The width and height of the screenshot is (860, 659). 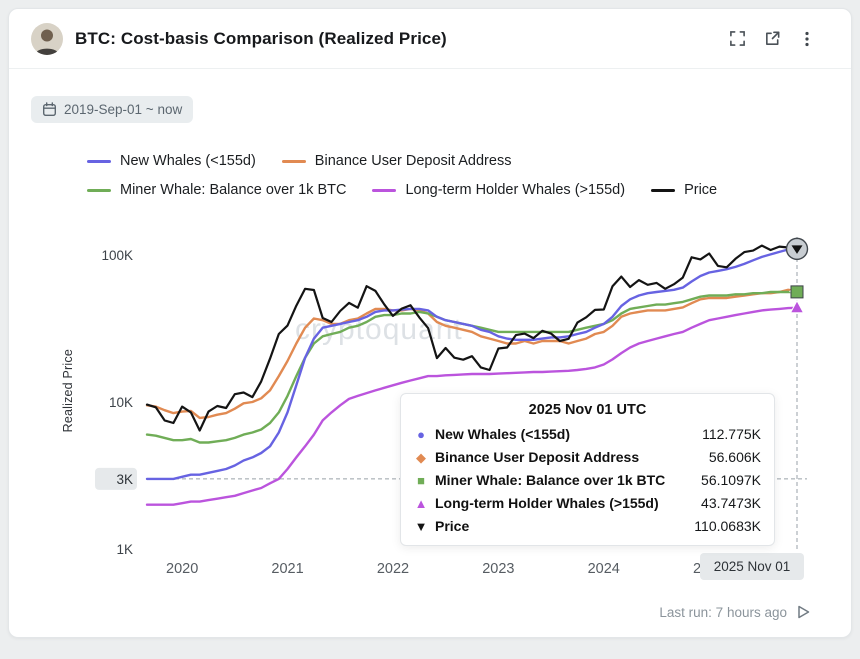 I want to click on legend-item-long-term-holder: Long-term Holder Whales (>155d), so click(x=498, y=190).